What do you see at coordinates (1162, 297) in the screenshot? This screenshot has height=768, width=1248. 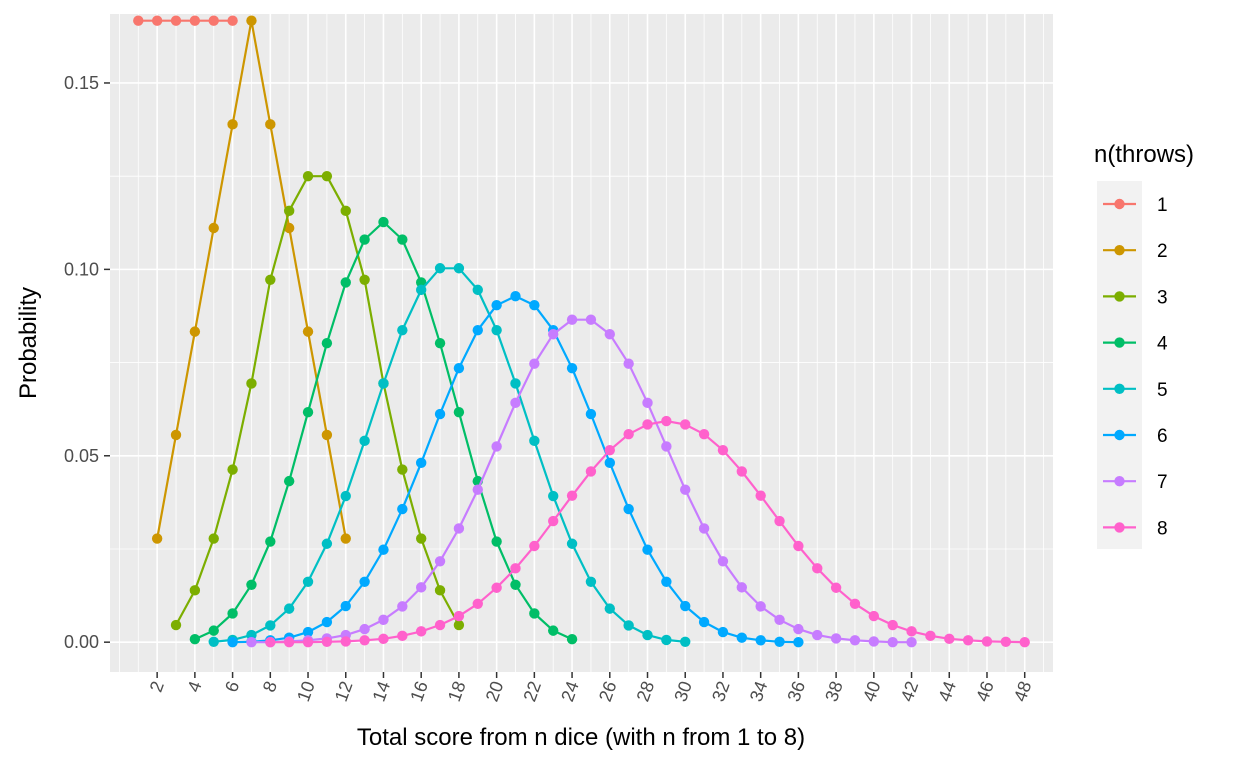 I see `legend-label: 3` at bounding box center [1162, 297].